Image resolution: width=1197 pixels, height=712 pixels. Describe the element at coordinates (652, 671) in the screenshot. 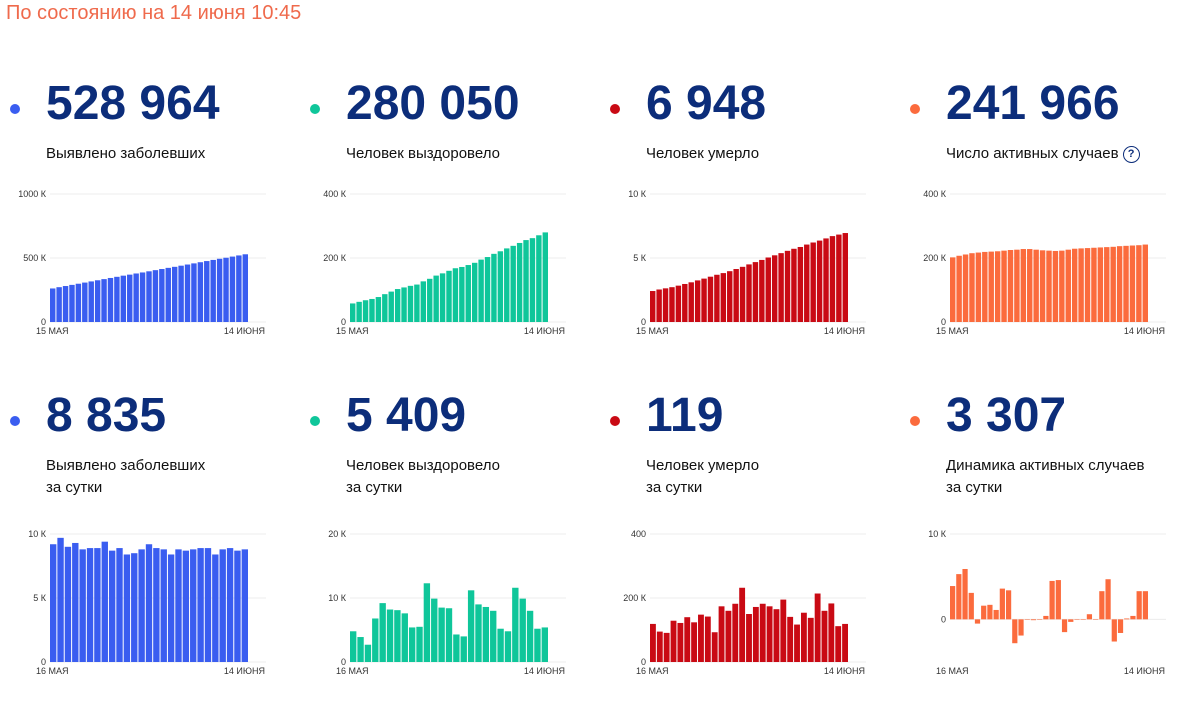

I see `x-start-label: 16 МАЯ` at that location.